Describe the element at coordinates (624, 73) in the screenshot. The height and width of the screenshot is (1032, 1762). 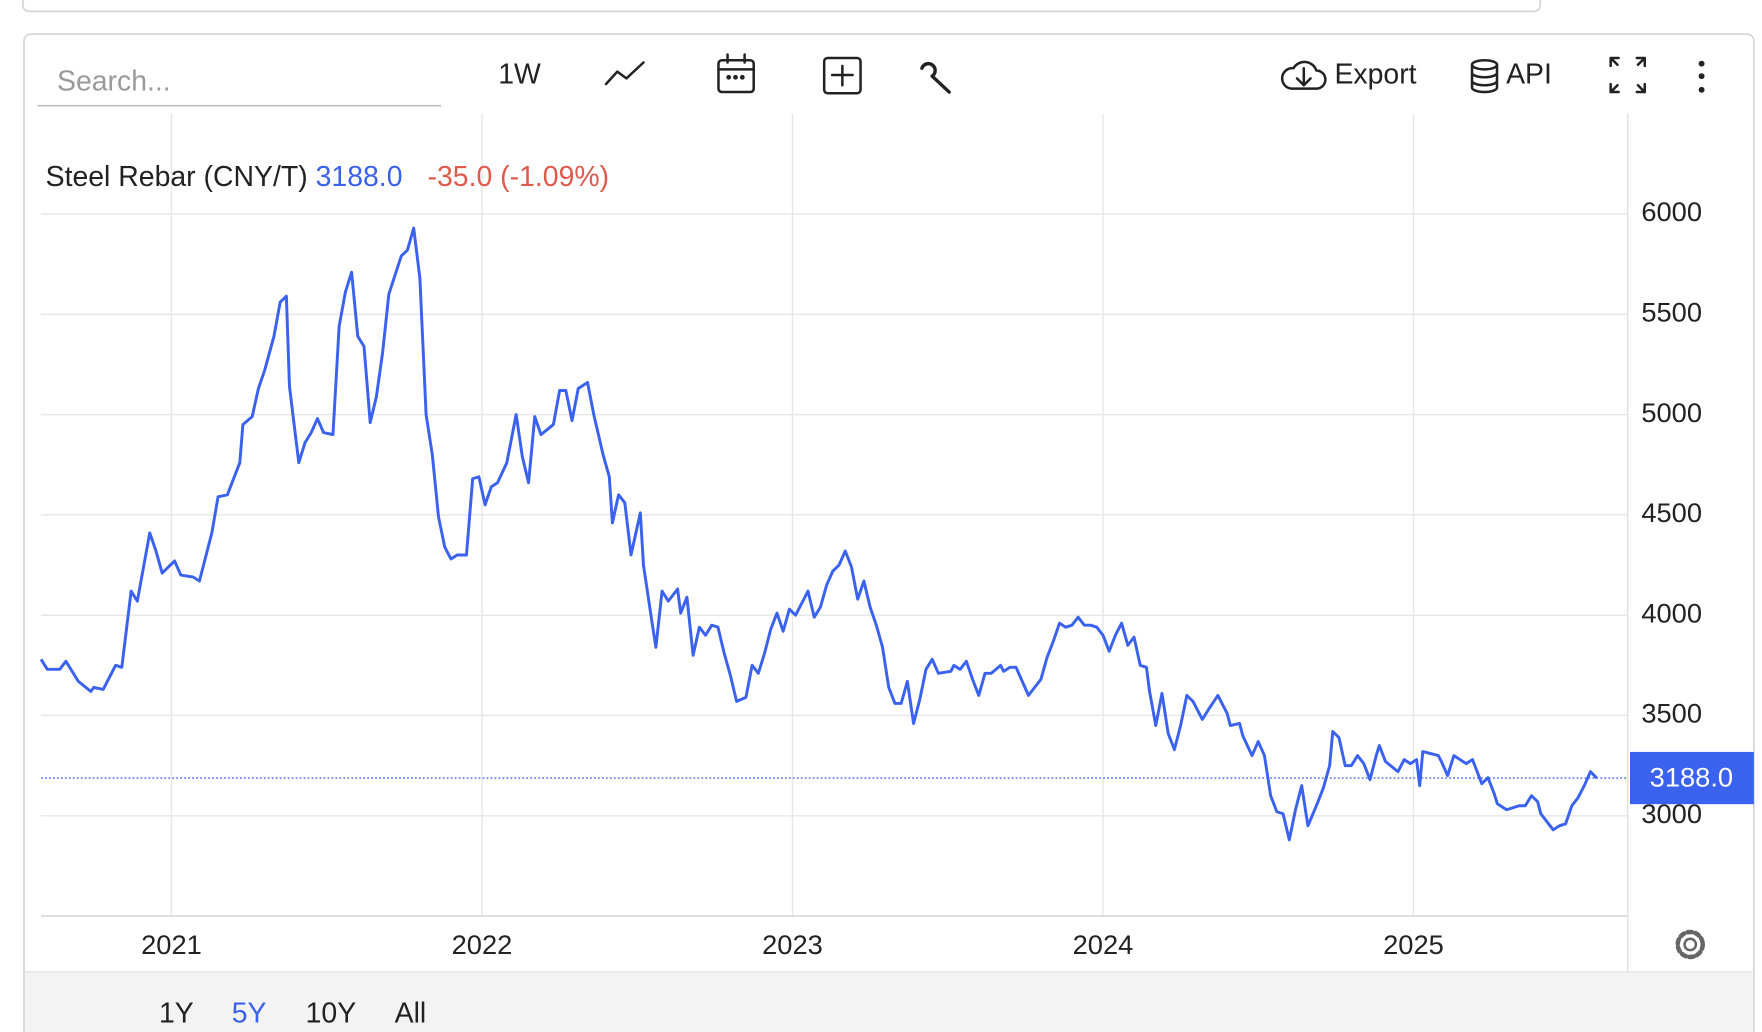
I see `chart-type-button` at that location.